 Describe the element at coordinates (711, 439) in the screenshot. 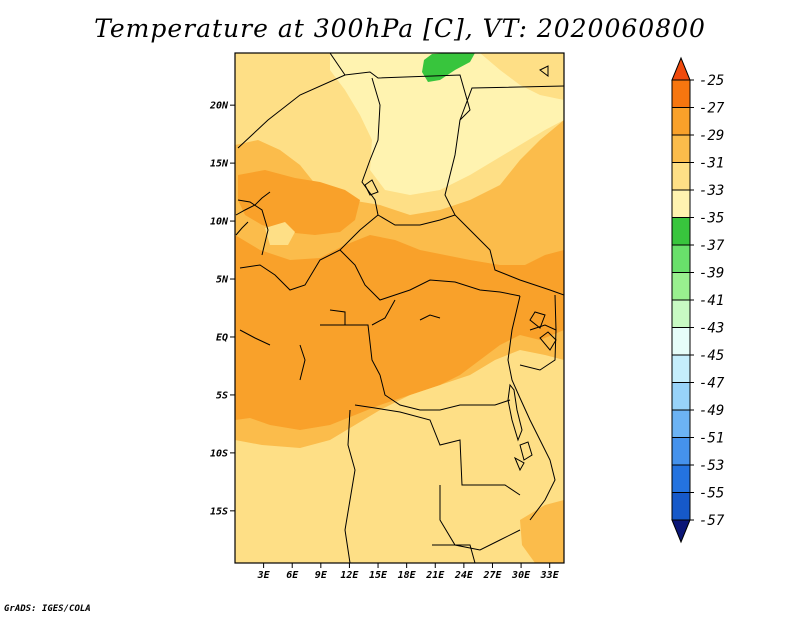

I see `colorbar-label: -51` at that location.